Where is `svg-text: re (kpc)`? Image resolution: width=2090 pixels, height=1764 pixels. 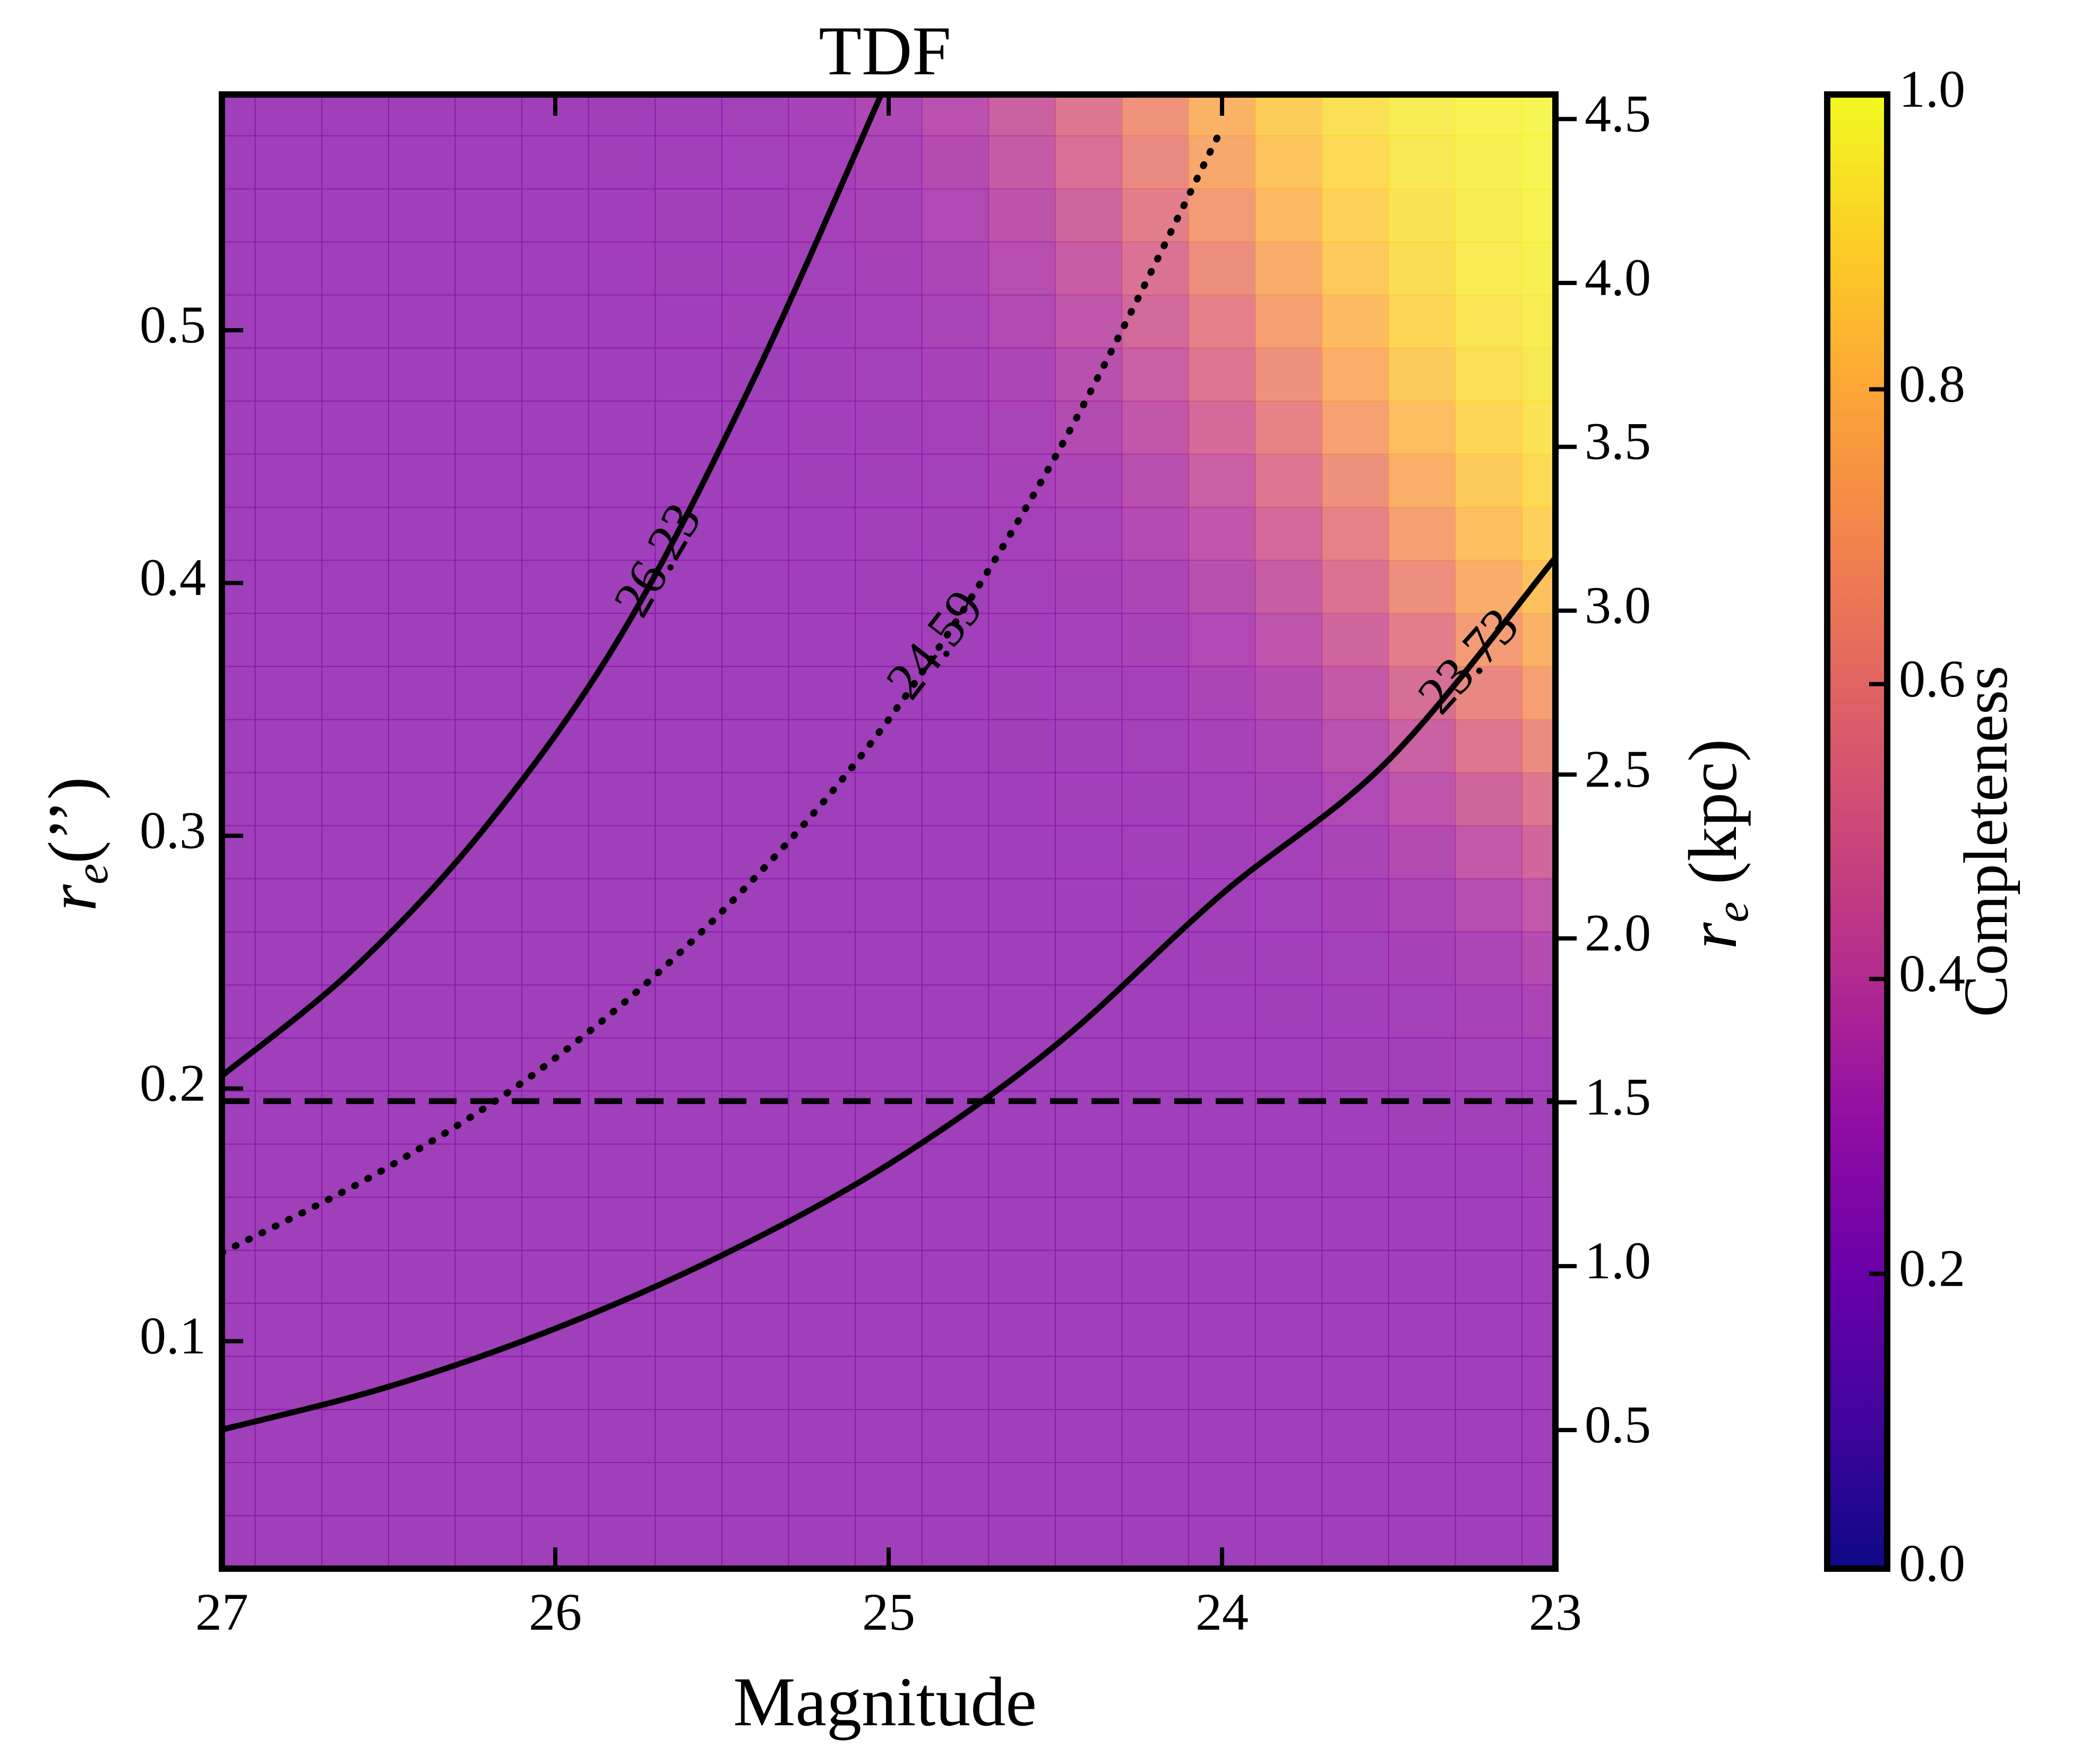
svg-text: re (kpc) is located at coordinates (1716, 844).